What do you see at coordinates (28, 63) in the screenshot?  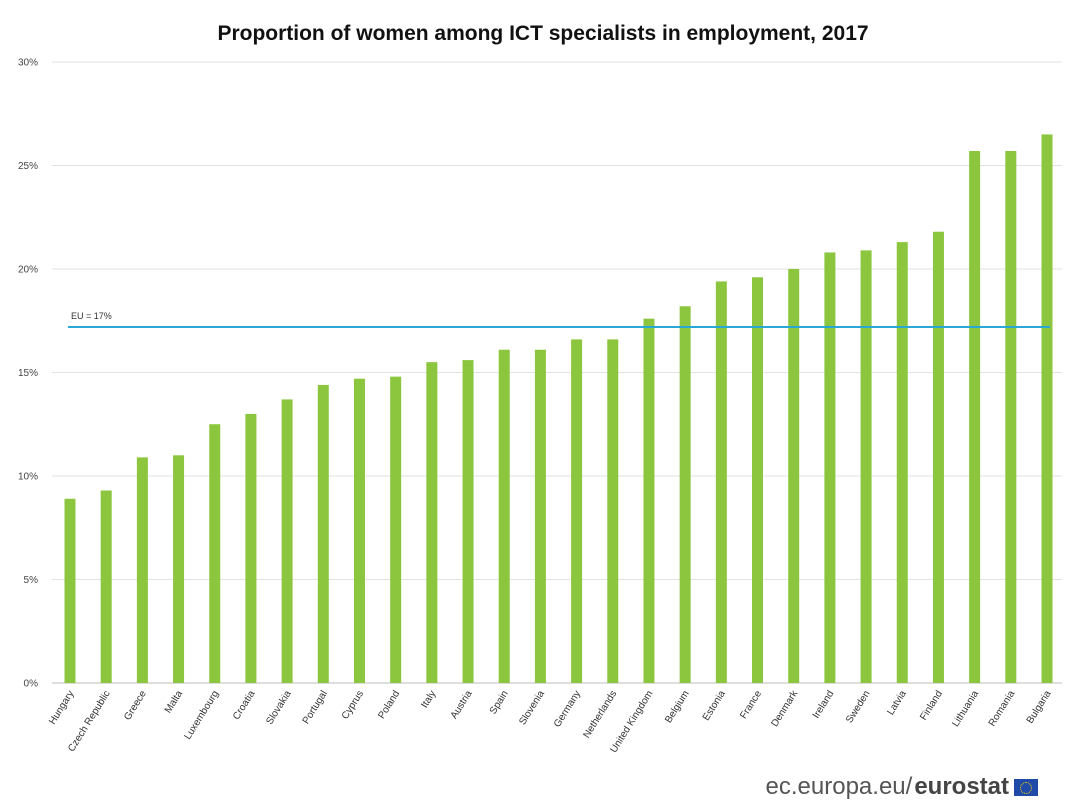 I see `y-tick-label: 30%` at bounding box center [28, 63].